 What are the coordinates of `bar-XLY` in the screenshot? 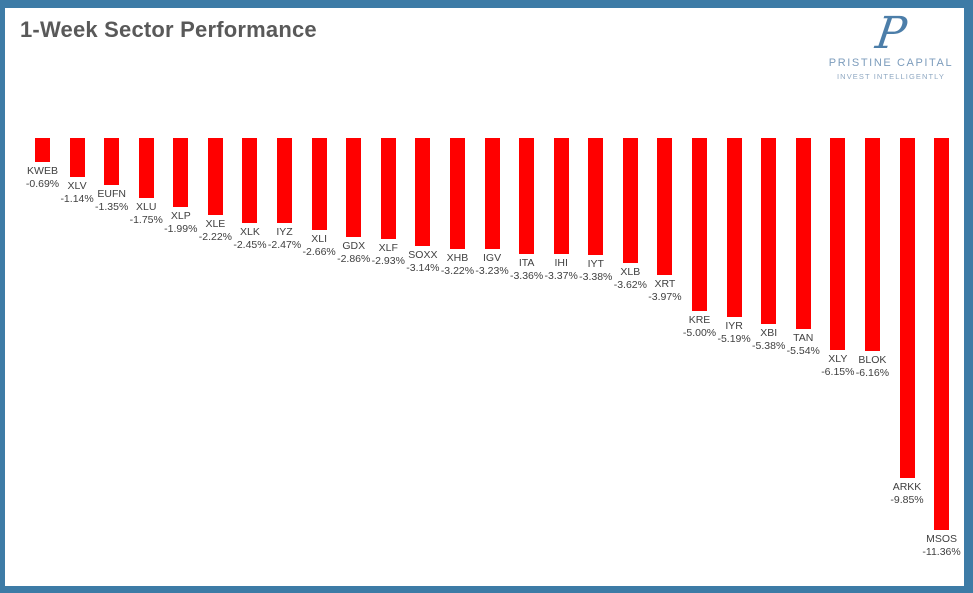 It's located at (838, 244).